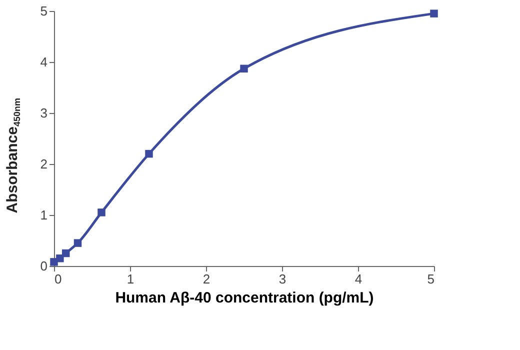 The image size is (520, 350). What do you see at coordinates (44, 113) in the screenshot?
I see `y-tick-label: 3` at bounding box center [44, 113].